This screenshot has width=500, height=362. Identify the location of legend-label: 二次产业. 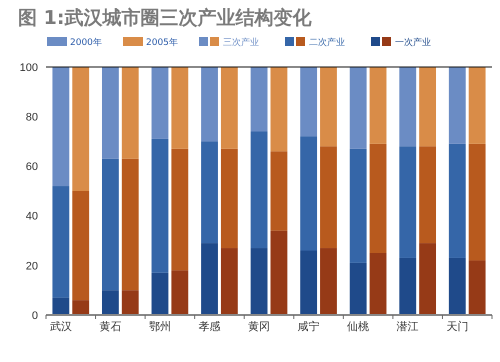
(327, 42).